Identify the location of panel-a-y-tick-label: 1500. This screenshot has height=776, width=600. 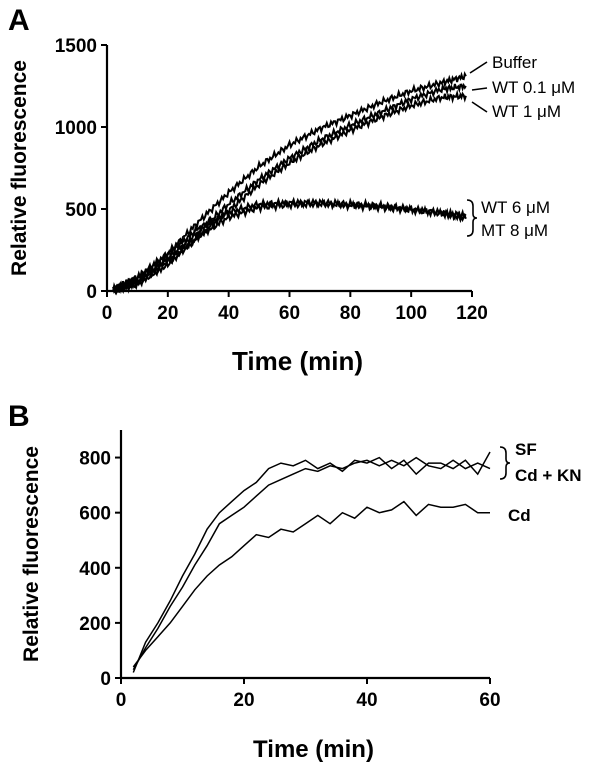
(76, 46).